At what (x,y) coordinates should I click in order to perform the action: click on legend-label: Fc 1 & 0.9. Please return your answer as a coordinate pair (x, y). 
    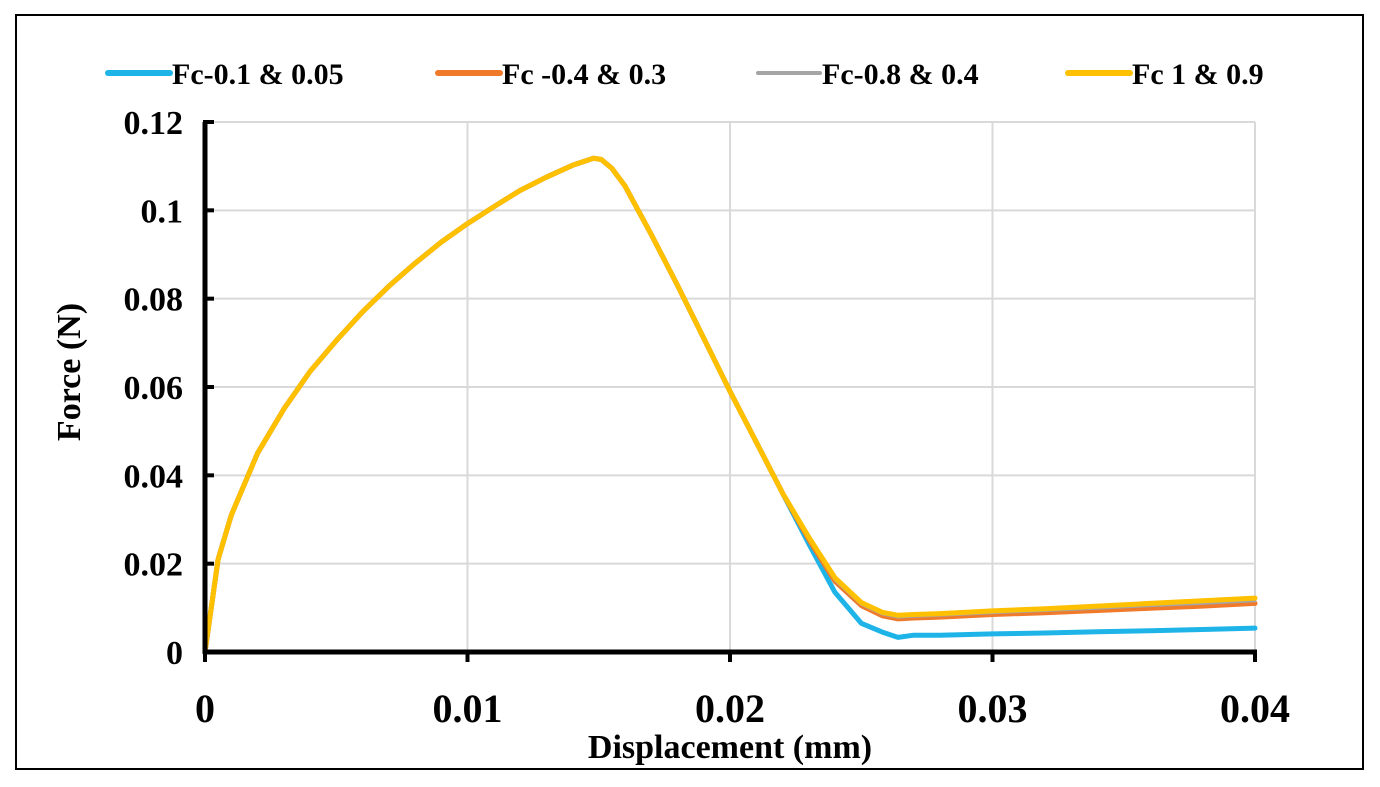
    Looking at the image, I should click on (1198, 74).